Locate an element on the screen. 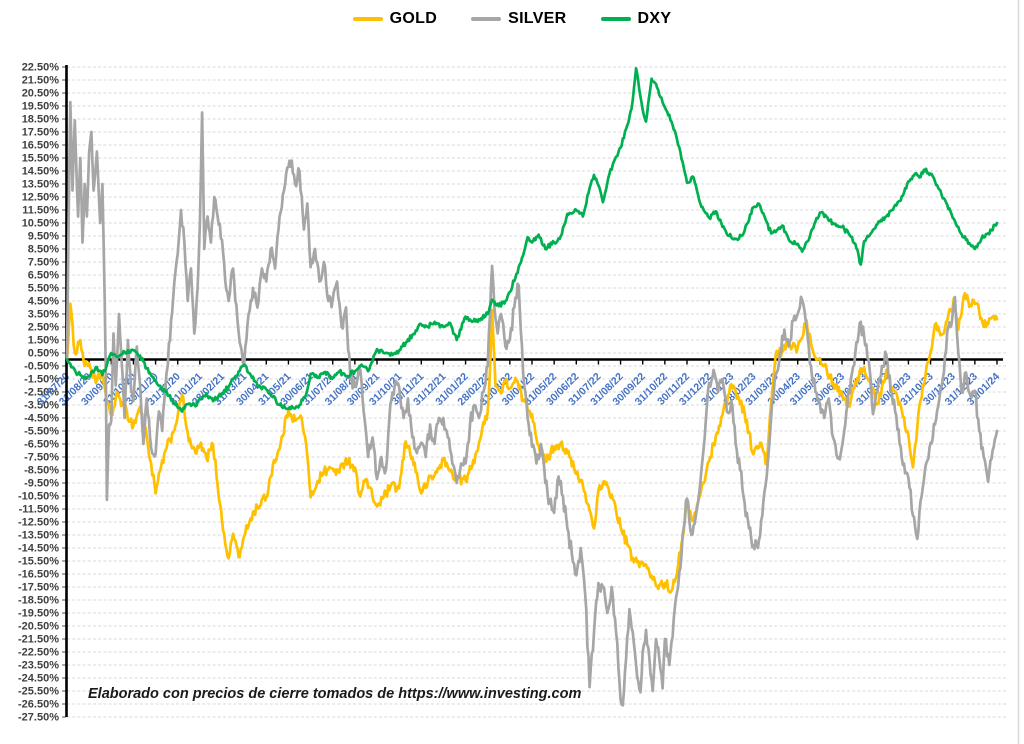 This screenshot has height=744, width=1024. svg-text: -12.50% is located at coordinates (38, 523).